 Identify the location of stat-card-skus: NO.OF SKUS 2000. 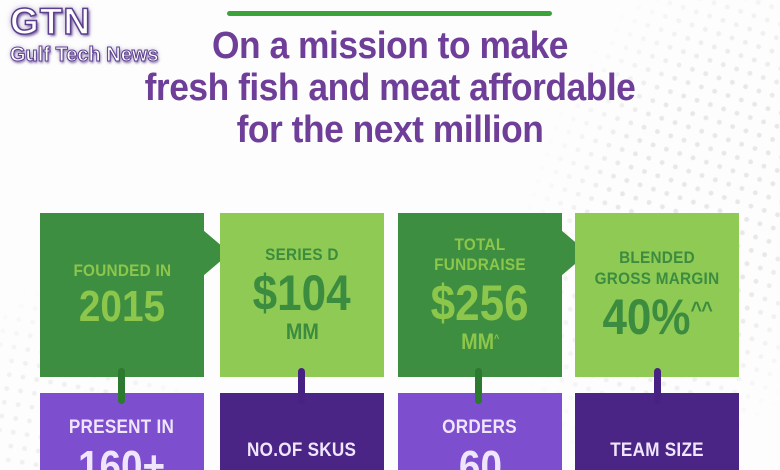
(302, 431).